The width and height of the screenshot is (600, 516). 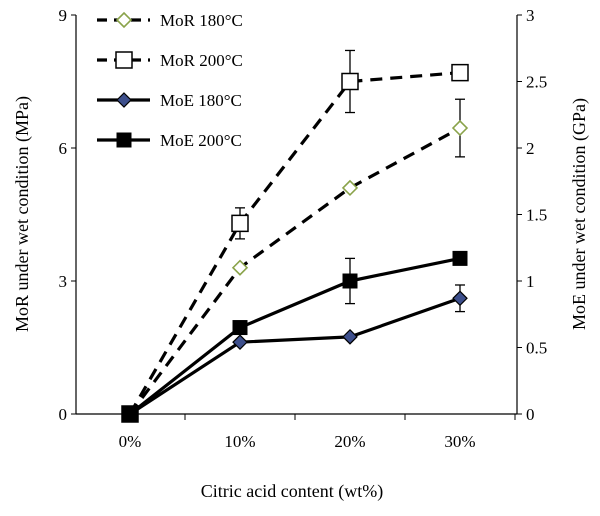 What do you see at coordinates (63, 281) in the screenshot?
I see `y-left-tick-label: 3` at bounding box center [63, 281].